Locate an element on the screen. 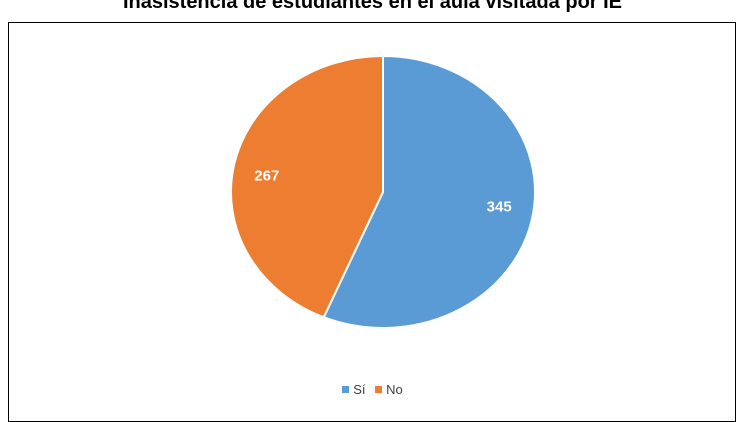 The height and width of the screenshot is (422, 745). legend: Sí No is located at coordinates (372, 389).